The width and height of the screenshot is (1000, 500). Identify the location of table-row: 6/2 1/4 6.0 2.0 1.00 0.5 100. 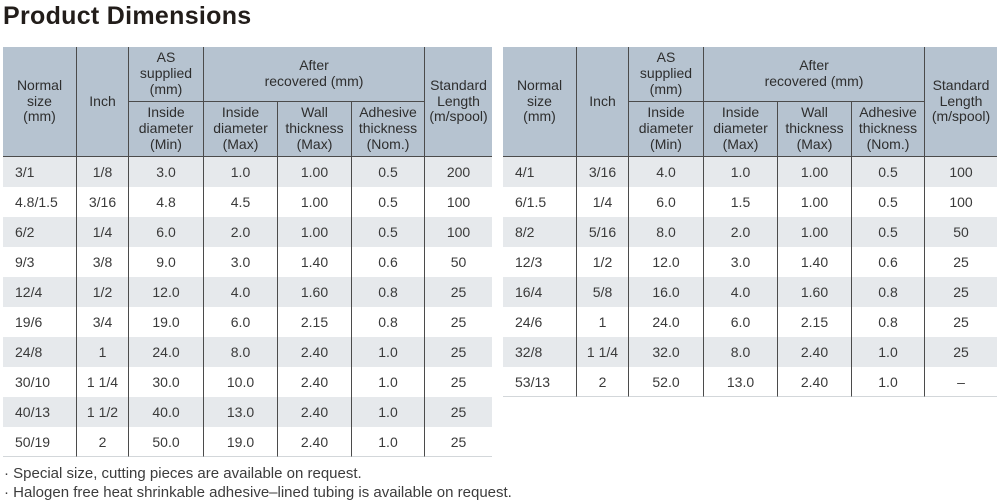
(247, 232).